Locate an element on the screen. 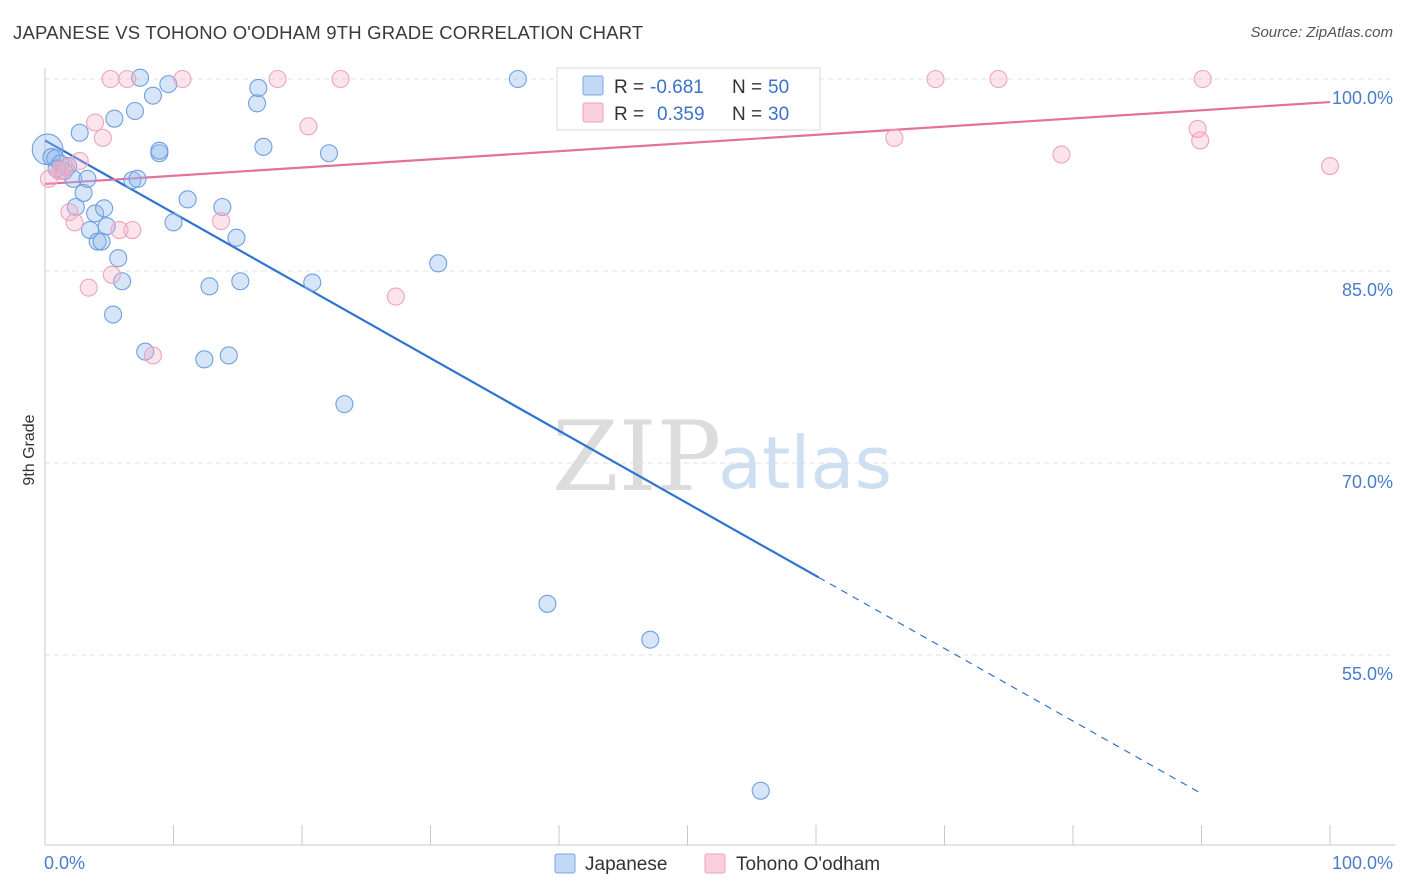  stats-swatch-tohono is located at coordinates (593, 112).